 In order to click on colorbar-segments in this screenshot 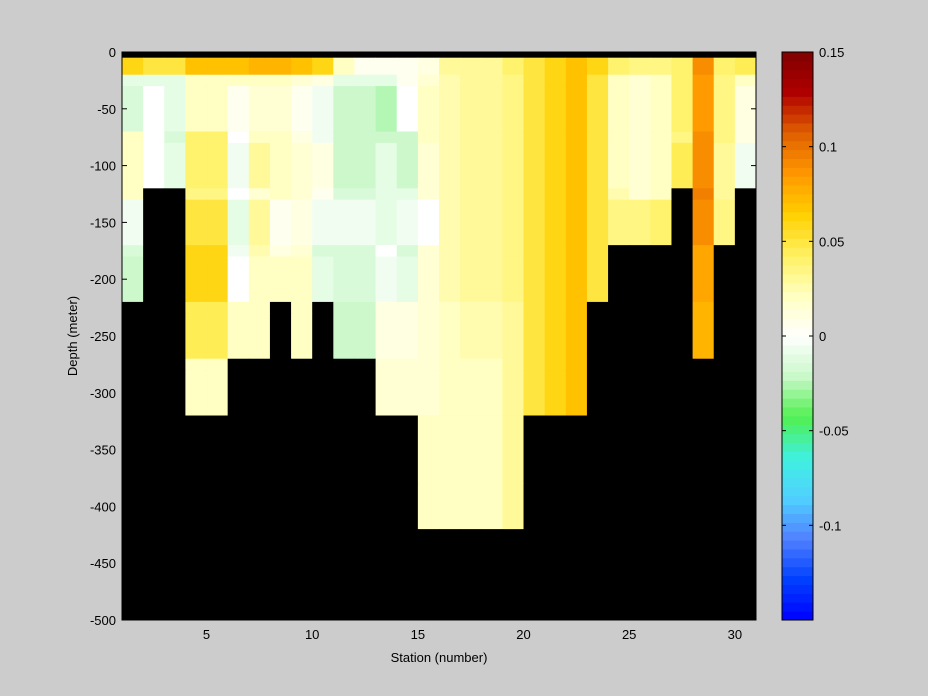, I will do `click(797, 336)`.